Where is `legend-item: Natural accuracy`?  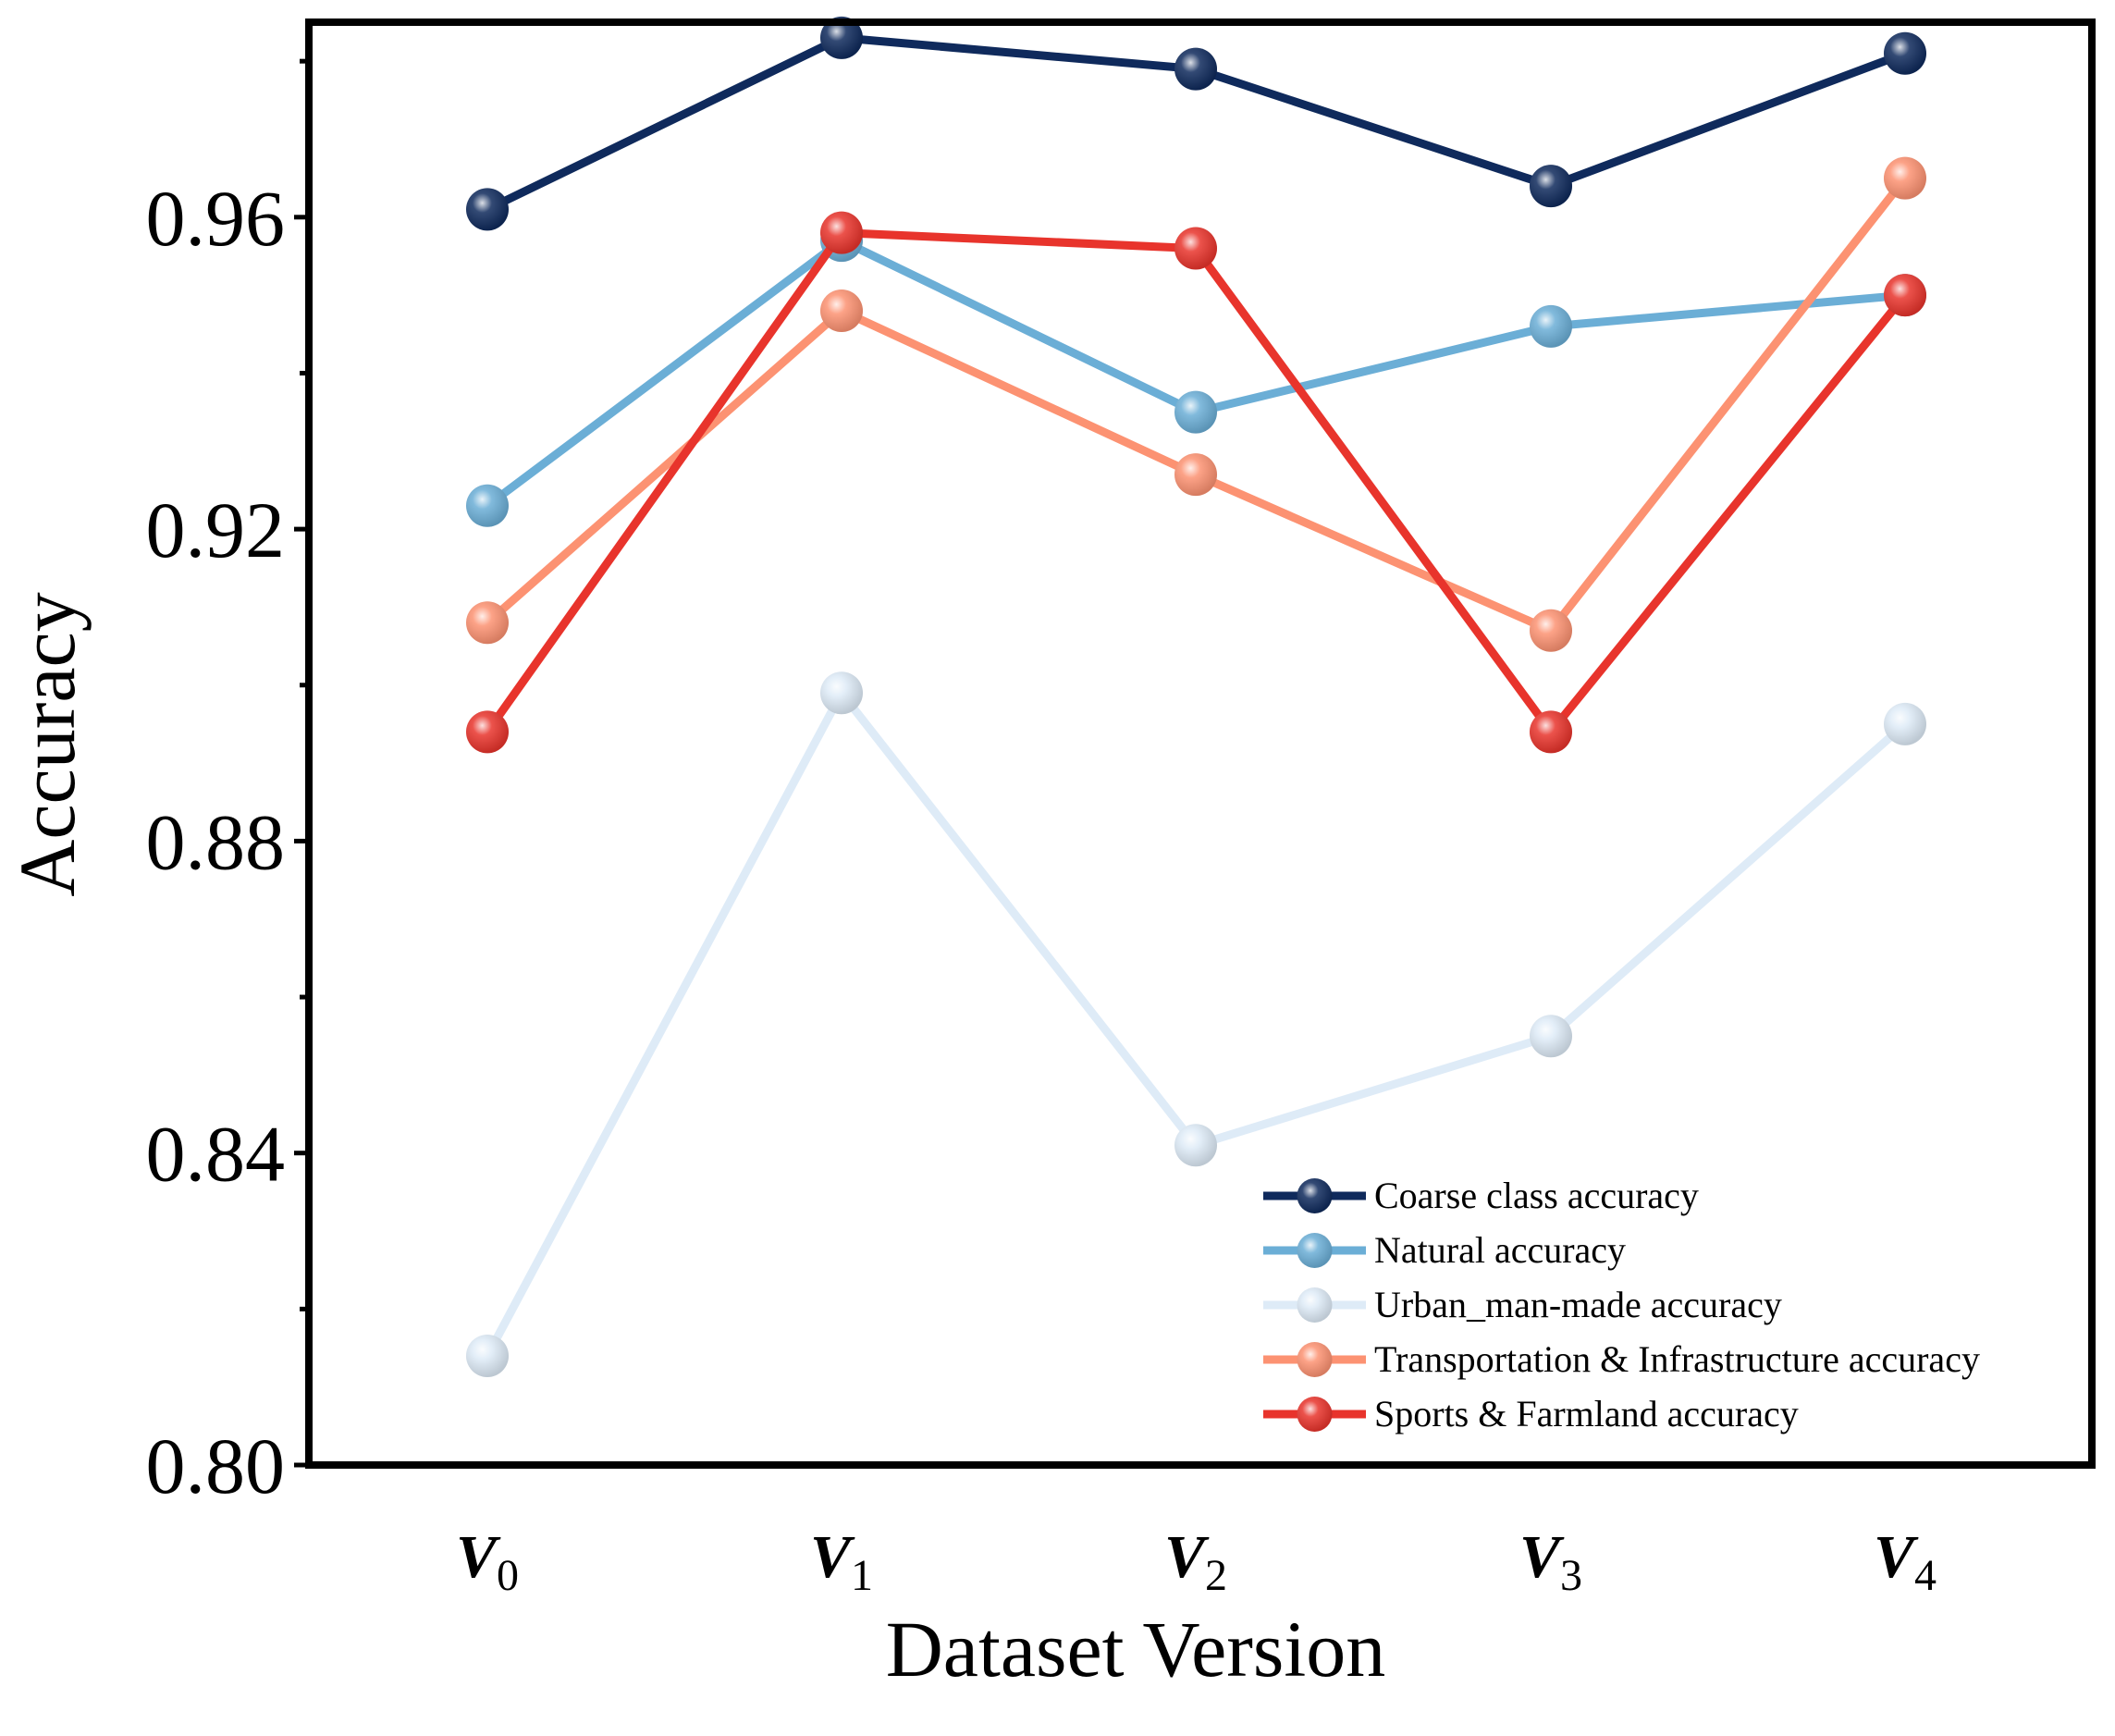
legend-item: Natural accuracy is located at coordinates (1444, 1250).